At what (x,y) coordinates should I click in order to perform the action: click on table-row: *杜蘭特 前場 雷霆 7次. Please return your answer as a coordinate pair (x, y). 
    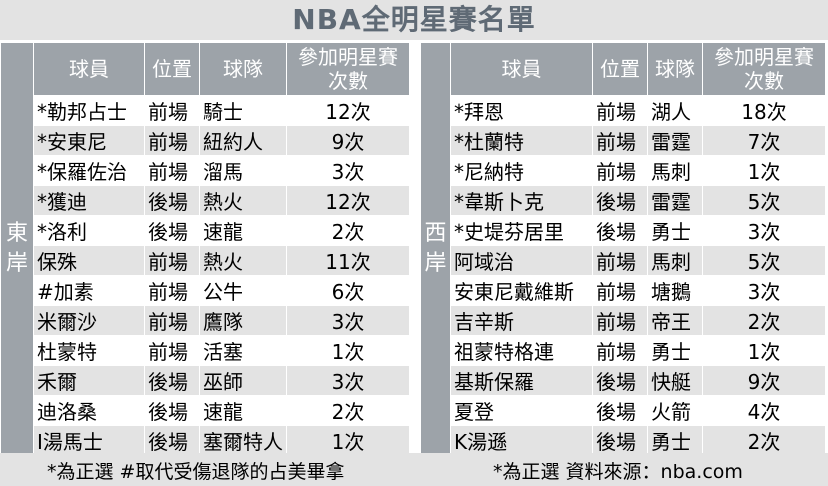
    Looking at the image, I should click on (623, 140).